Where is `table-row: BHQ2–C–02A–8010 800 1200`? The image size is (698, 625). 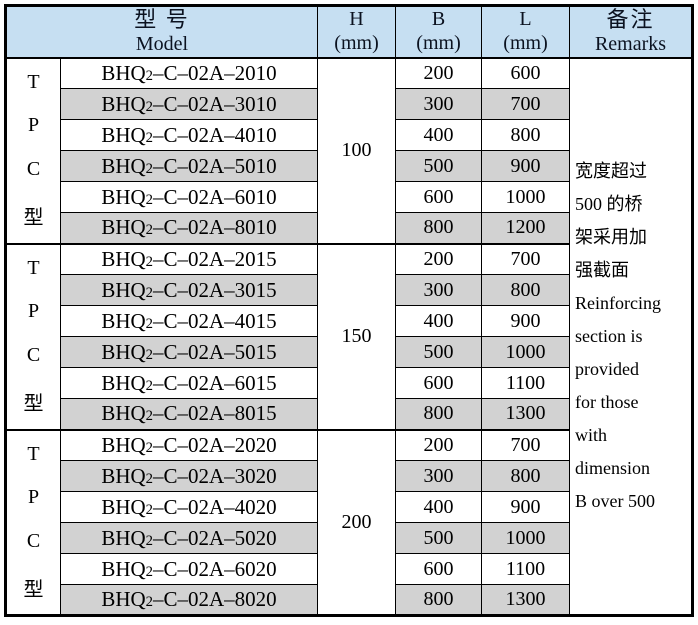 table-row: BHQ2–C–02A–8010 800 1200 is located at coordinates (349, 228).